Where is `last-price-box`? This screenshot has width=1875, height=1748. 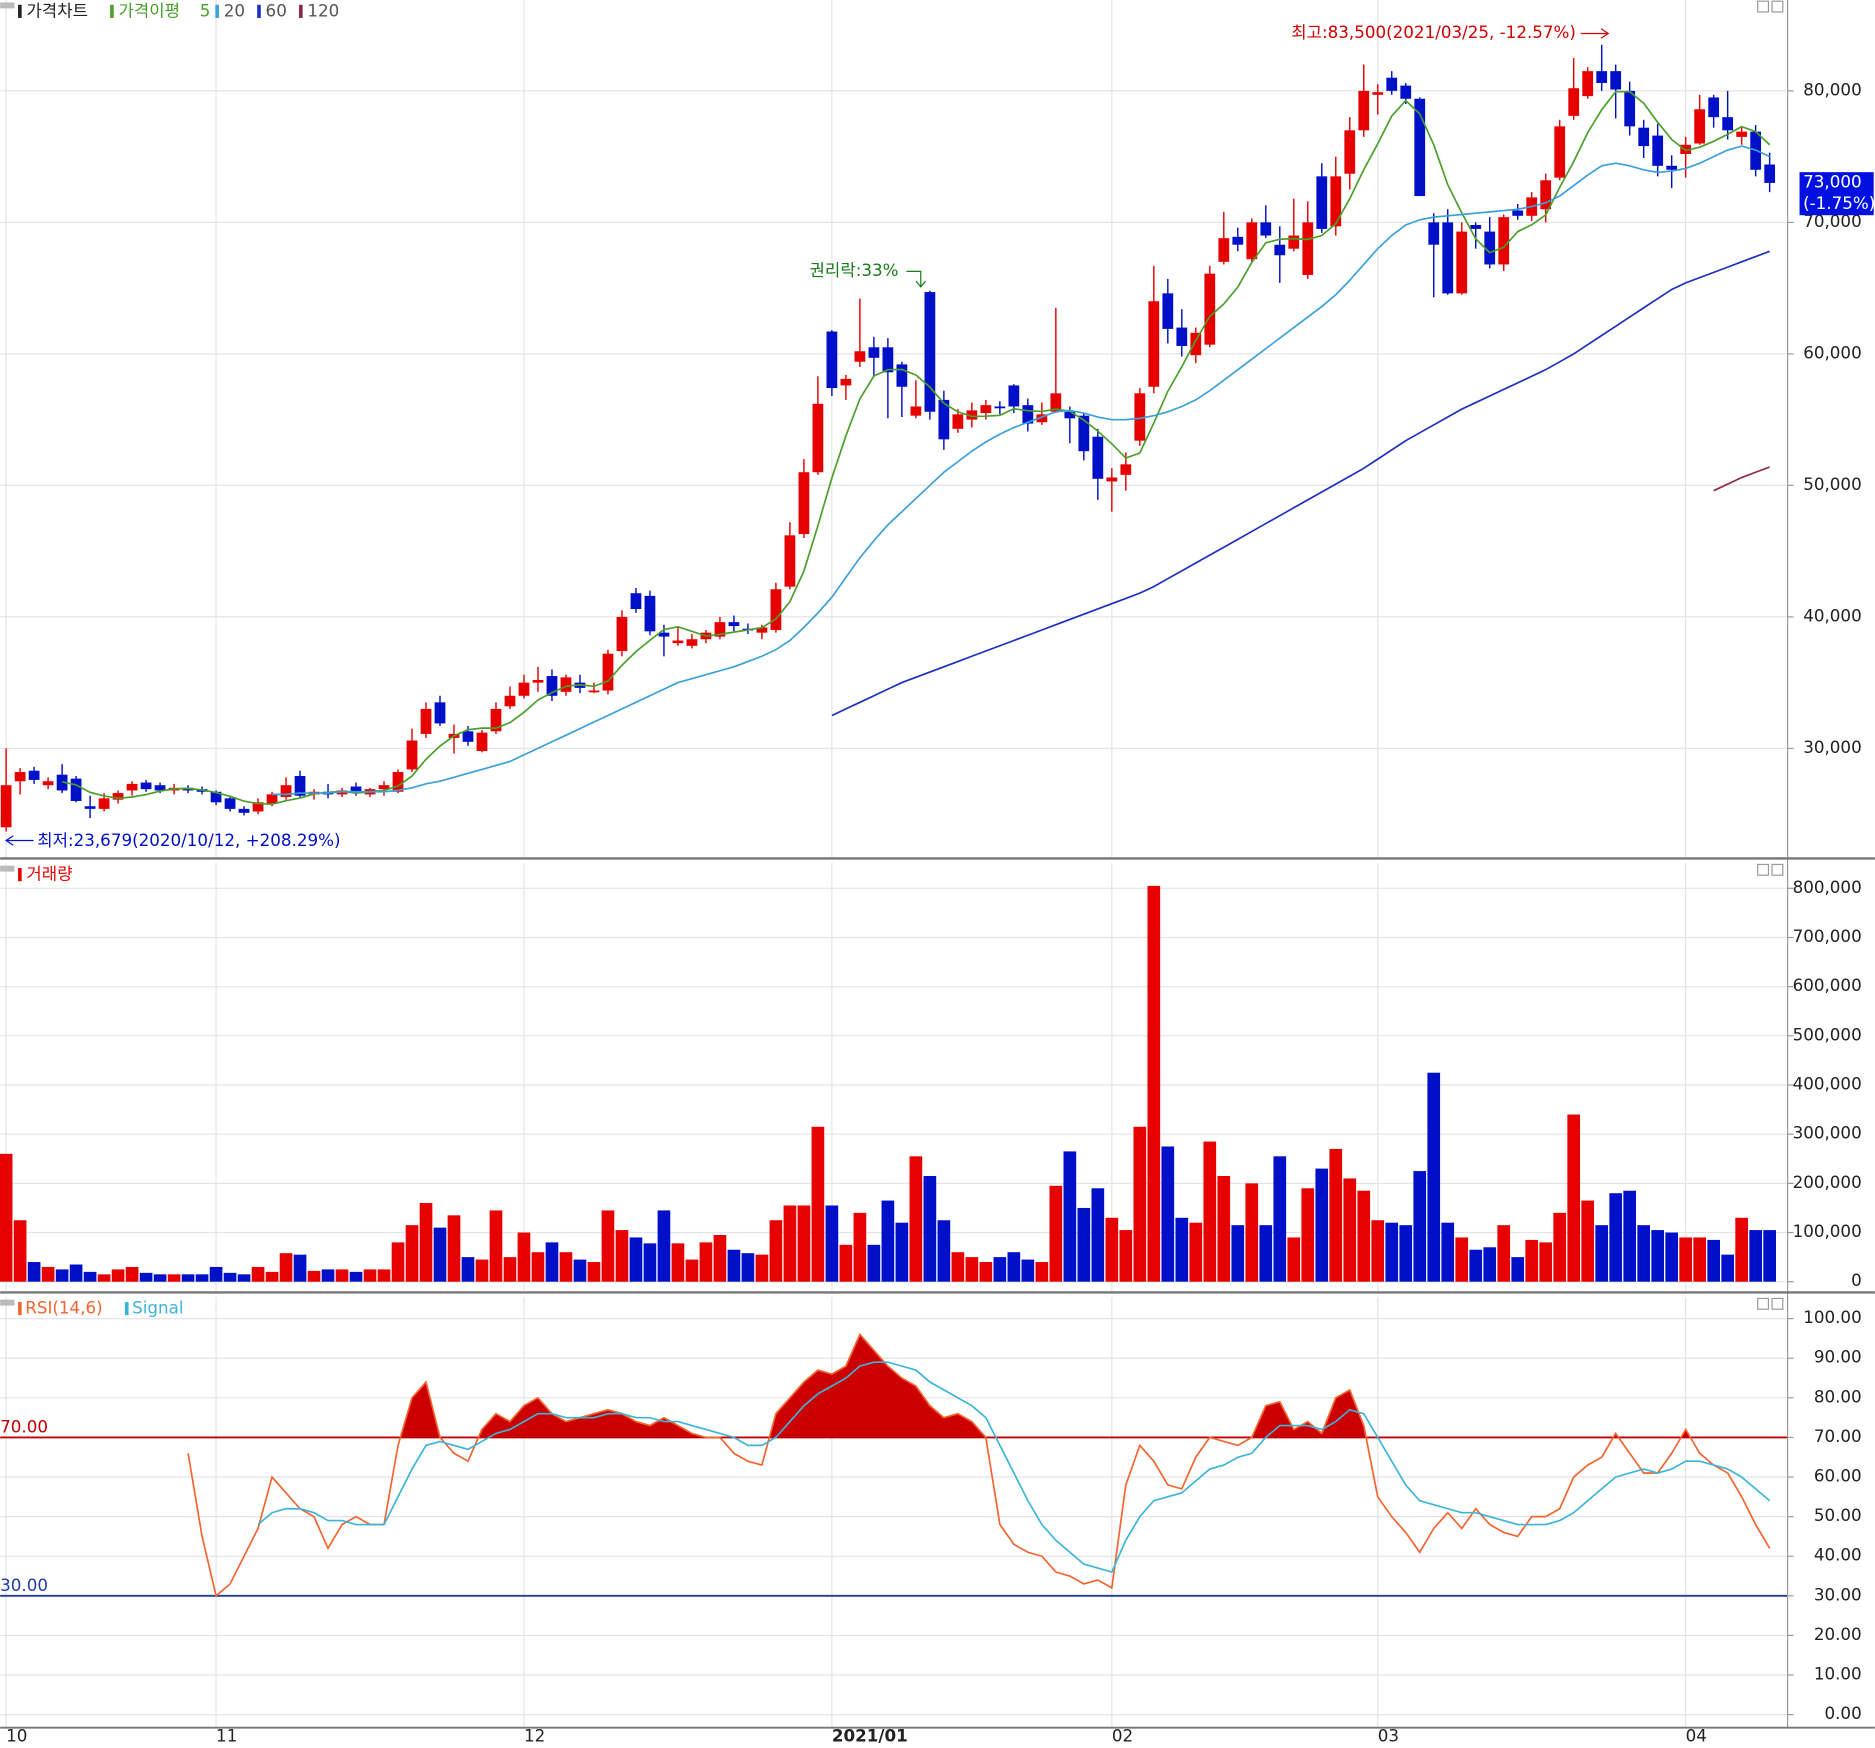
last-price-box is located at coordinates (1836, 194).